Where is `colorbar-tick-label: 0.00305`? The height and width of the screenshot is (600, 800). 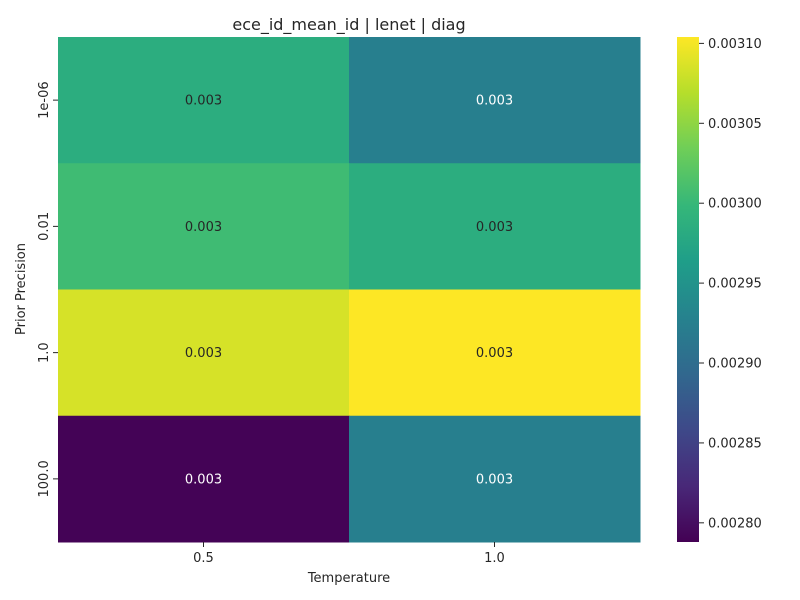 colorbar-tick-label: 0.00305 is located at coordinates (735, 124).